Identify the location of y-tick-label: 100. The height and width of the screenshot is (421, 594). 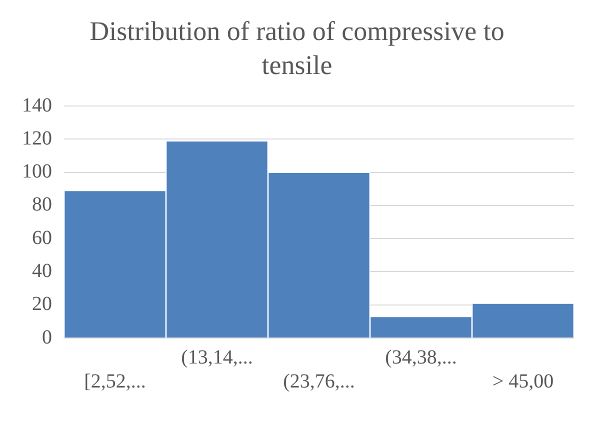
(37, 171).